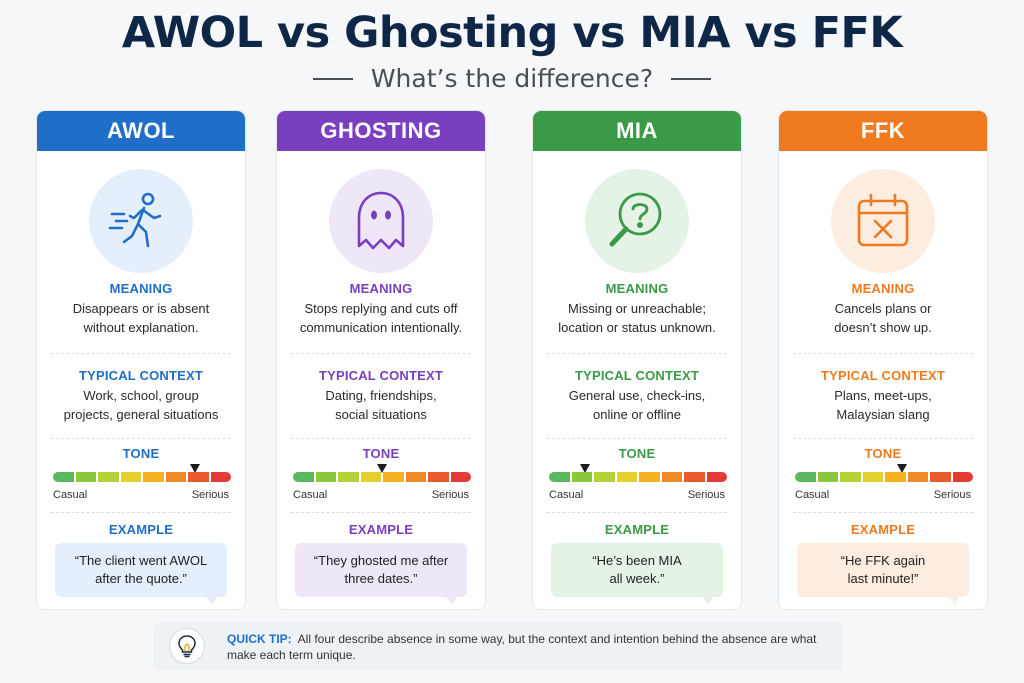 The width and height of the screenshot is (1024, 683). I want to click on example-text: “The client went AWOL after the quote.”, so click(141, 569).